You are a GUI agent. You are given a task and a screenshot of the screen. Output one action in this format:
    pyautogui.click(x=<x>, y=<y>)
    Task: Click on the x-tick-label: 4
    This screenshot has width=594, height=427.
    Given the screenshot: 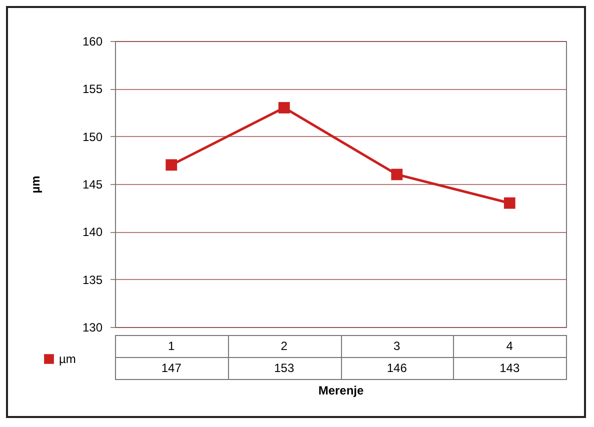 What is the action you would take?
    pyautogui.click(x=510, y=346)
    